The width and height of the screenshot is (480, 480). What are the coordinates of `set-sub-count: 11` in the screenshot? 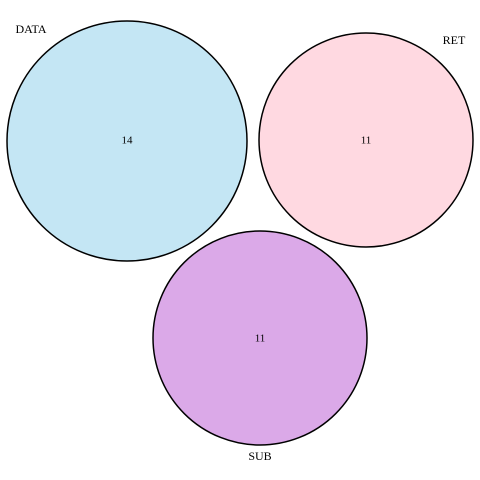 It's located at (260, 339).